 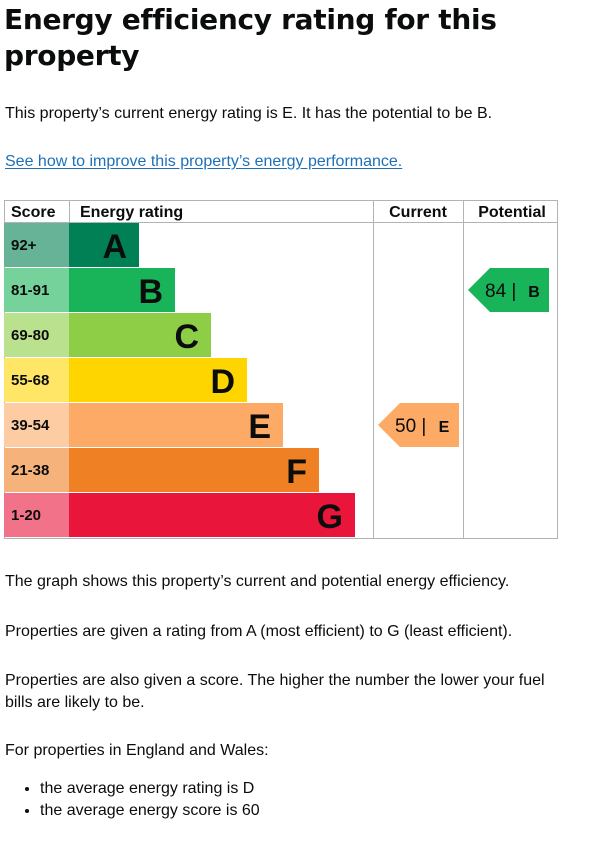 What do you see at coordinates (212, 515) in the screenshot?
I see `rating-bar-g` at bounding box center [212, 515].